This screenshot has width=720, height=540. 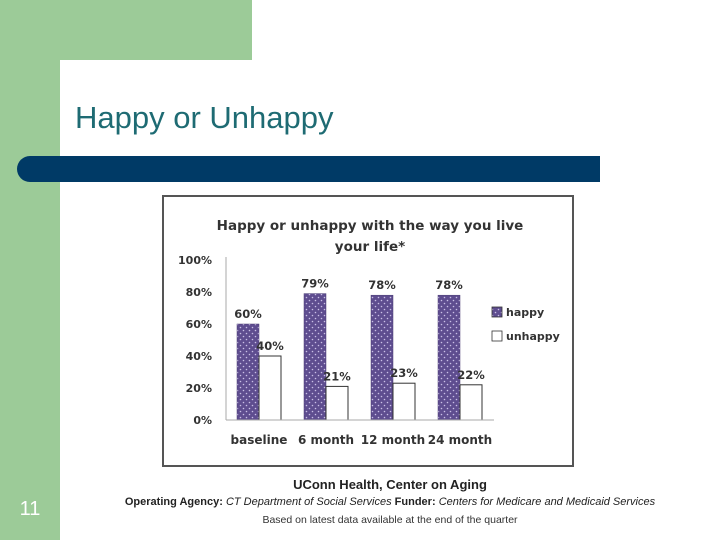 I want to click on bar-value-label: 21%, so click(x=337, y=376).